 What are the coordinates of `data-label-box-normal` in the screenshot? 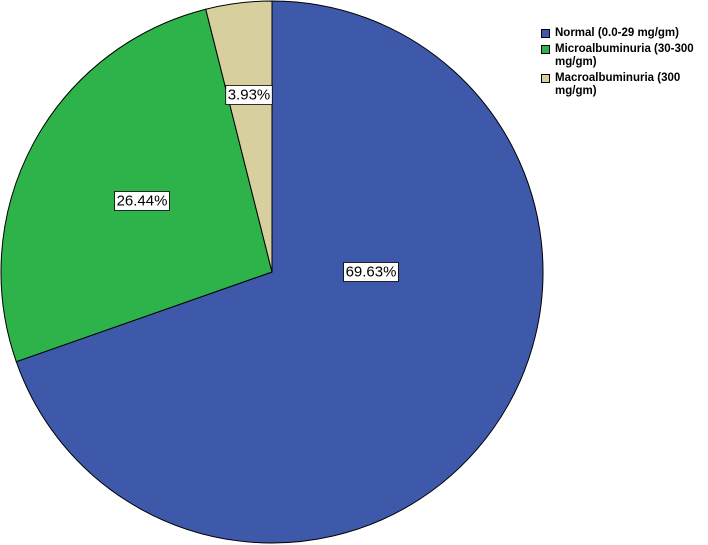 It's located at (371, 272).